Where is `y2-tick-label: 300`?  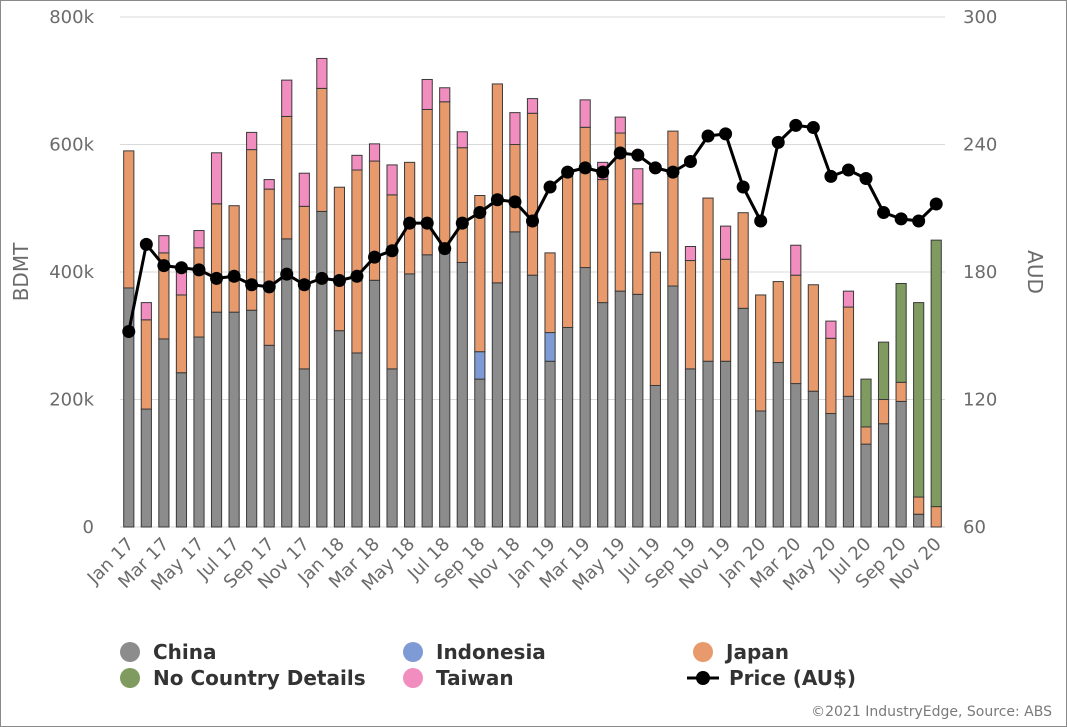
y2-tick-label: 300 is located at coordinates (980, 17).